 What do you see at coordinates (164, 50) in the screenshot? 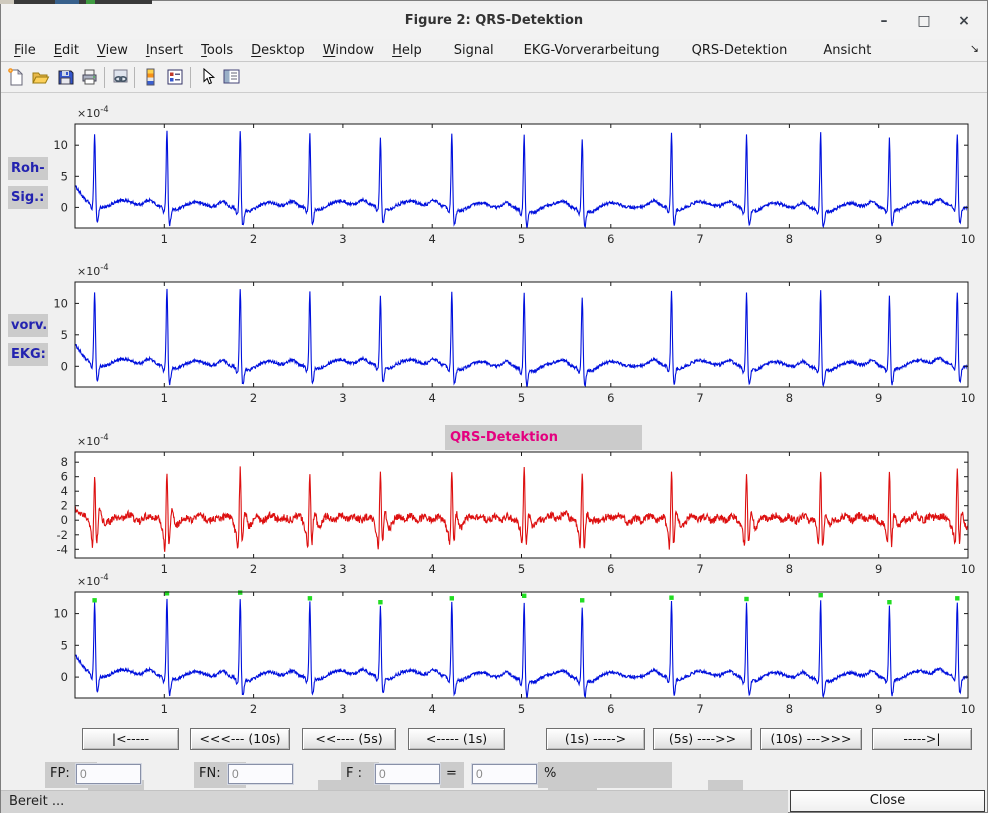
I see `menu-insert: Insert` at bounding box center [164, 50].